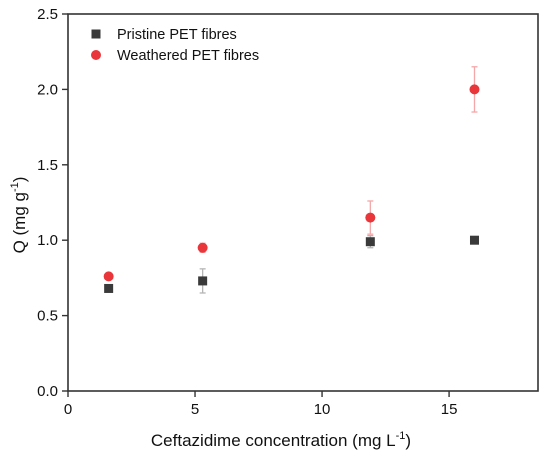 This screenshot has height=463, width=550. What do you see at coordinates (175, 45) in the screenshot?
I see `legend: Pristine PET fibres Weathered PET fibres` at bounding box center [175, 45].